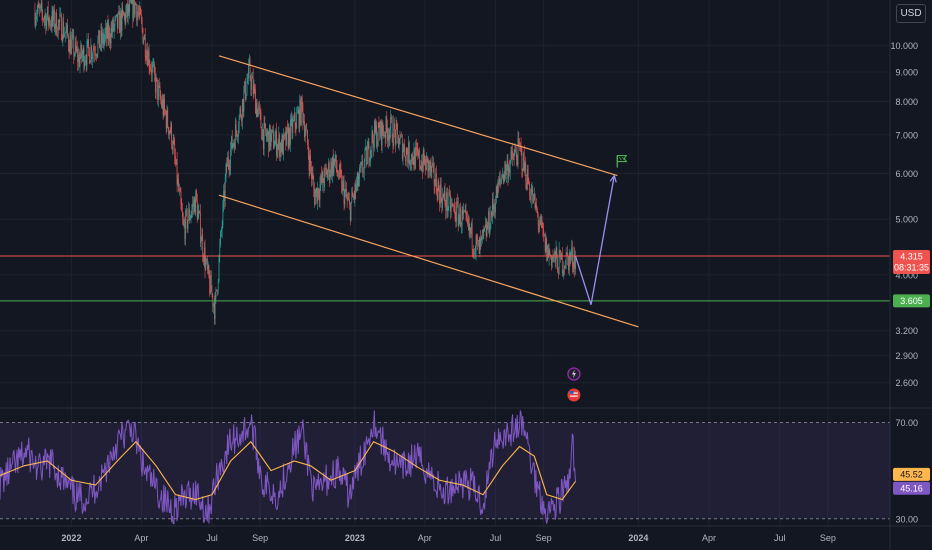 Image resolution: width=932 pixels, height=550 pixels. I want to click on channel-upper-line, so click(418, 116).